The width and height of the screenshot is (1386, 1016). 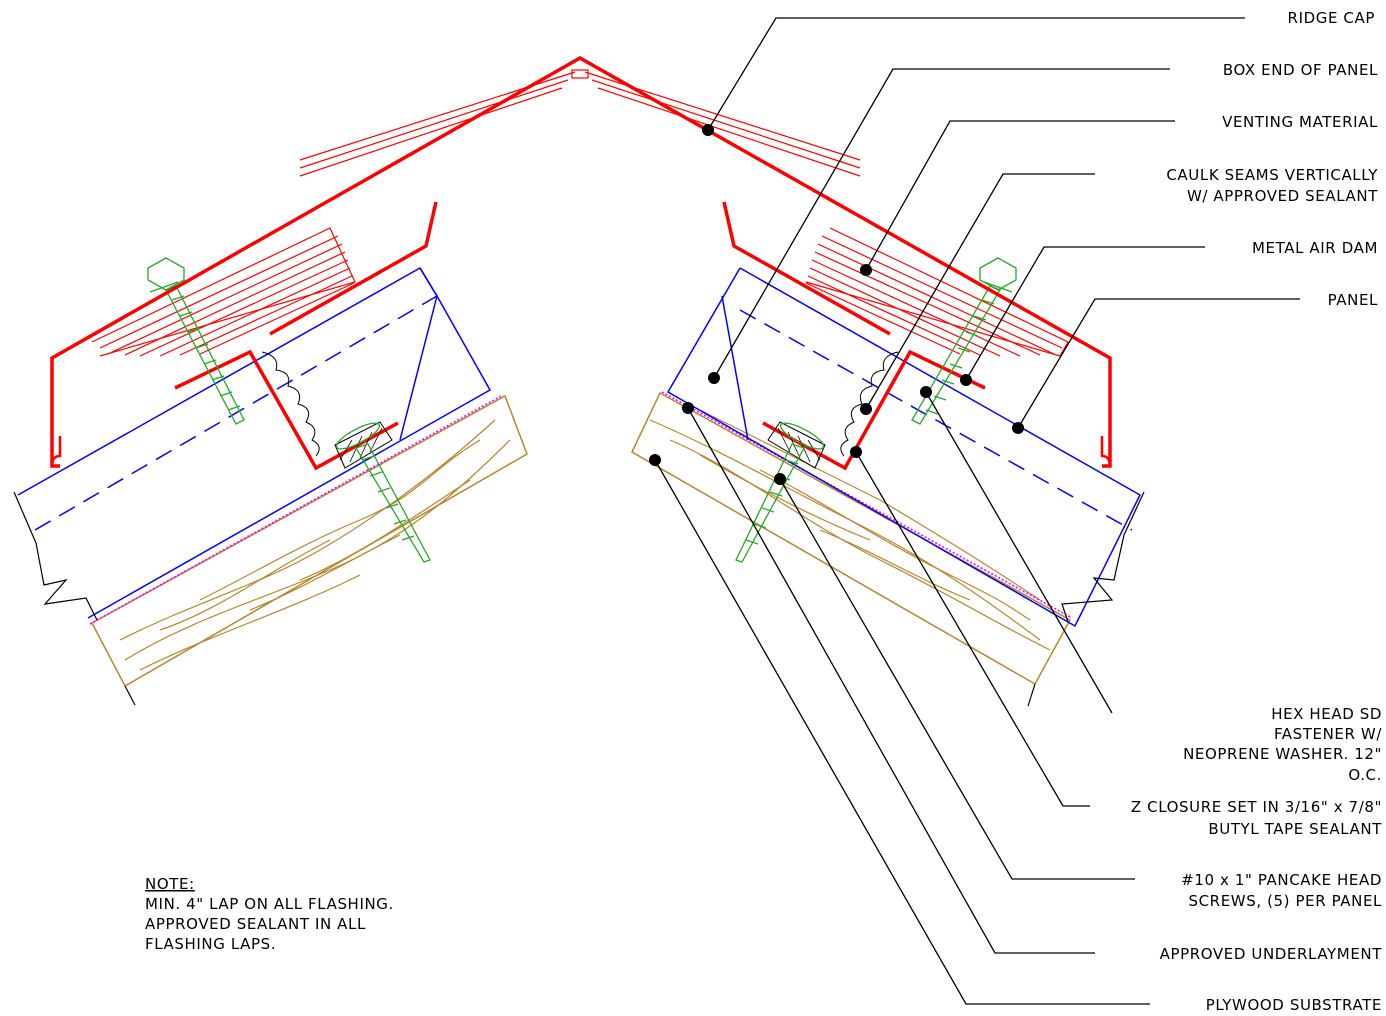 I want to click on label-hex-4: O.C., so click(x=1365, y=775).